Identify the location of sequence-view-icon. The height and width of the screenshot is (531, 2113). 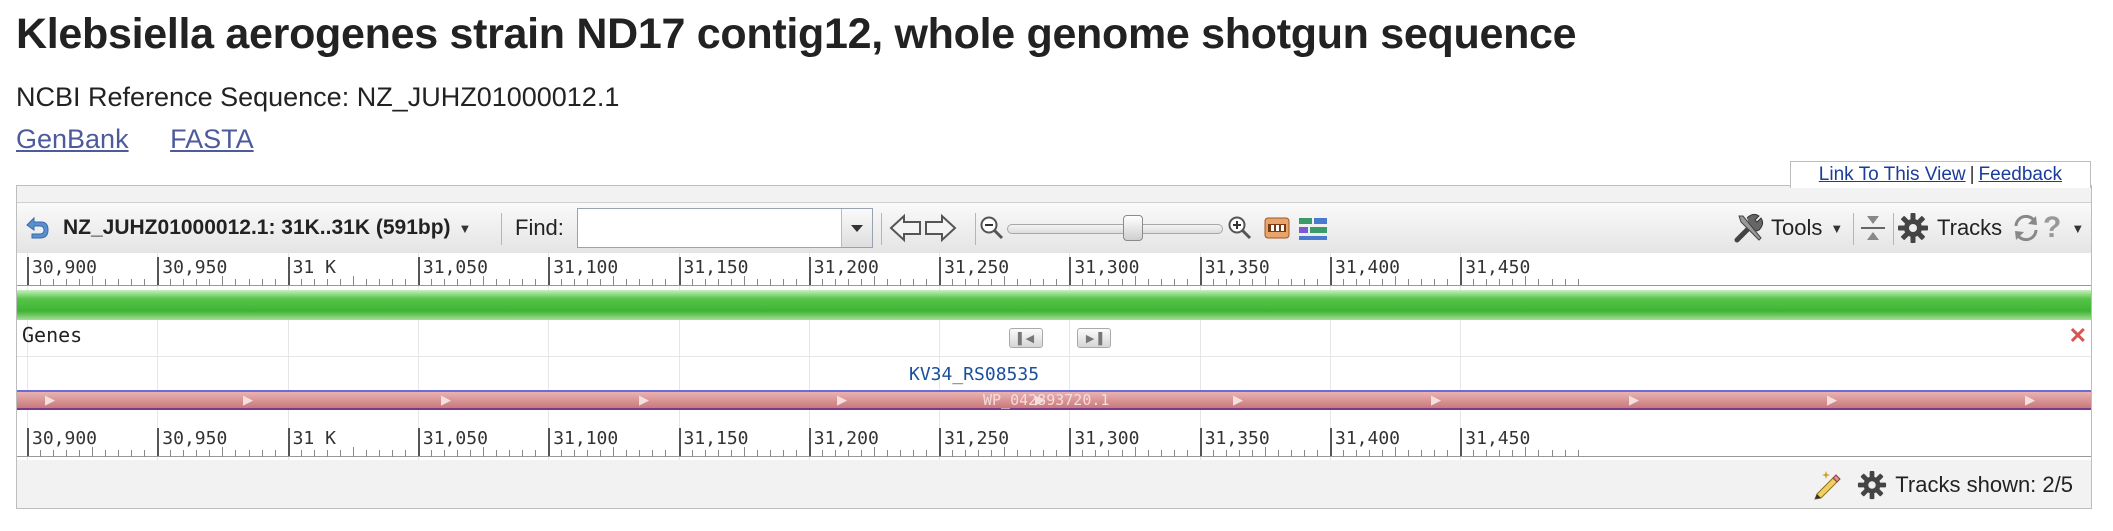
(1277, 228).